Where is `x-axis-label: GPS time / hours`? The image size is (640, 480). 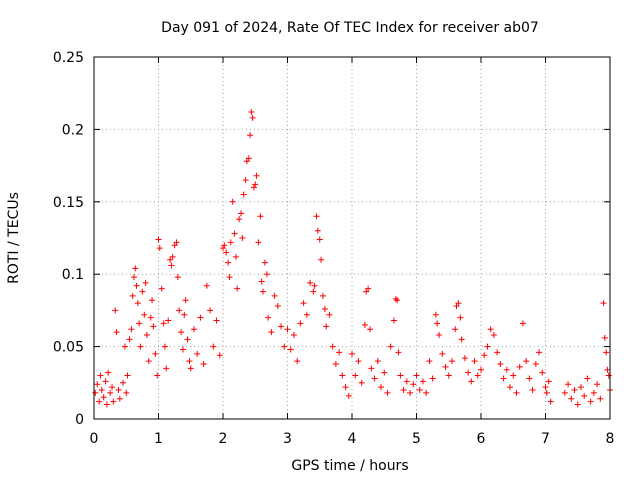 x-axis-label: GPS time / hours is located at coordinates (349, 466).